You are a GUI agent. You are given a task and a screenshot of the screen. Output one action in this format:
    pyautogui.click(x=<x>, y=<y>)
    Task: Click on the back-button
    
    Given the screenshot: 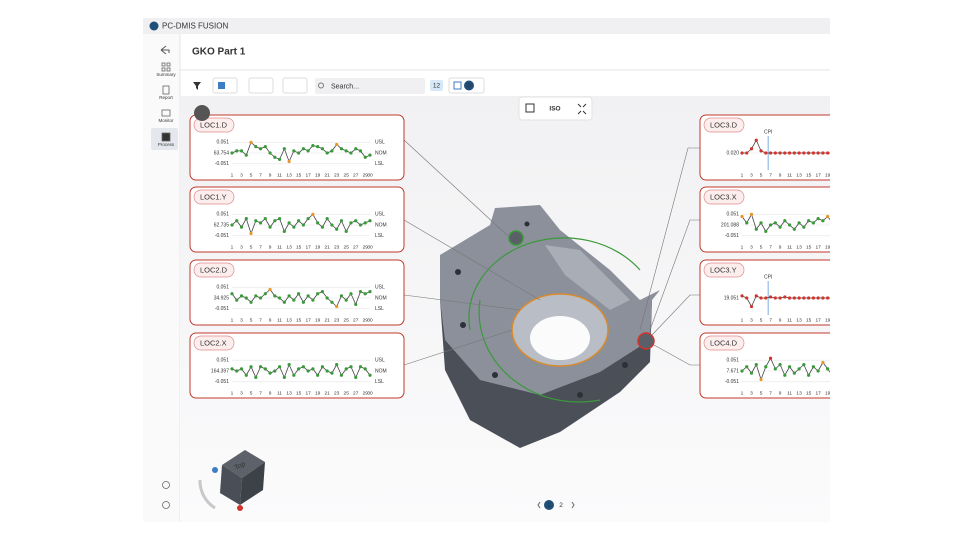 What is the action you would take?
    pyautogui.click(x=165, y=50)
    